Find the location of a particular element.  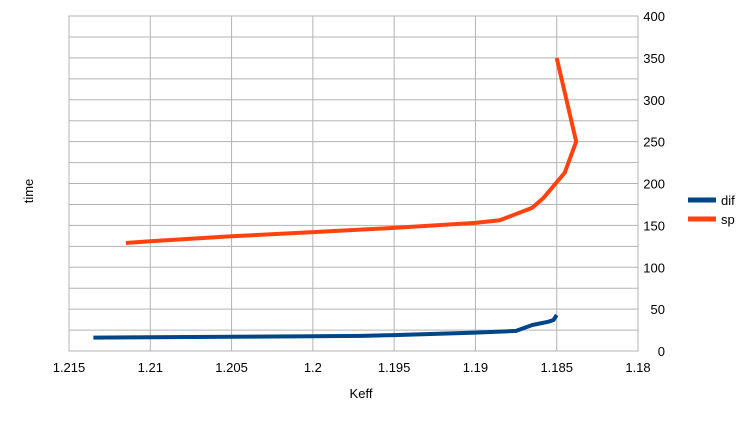

y-tick-label: 200 is located at coordinates (654, 184).